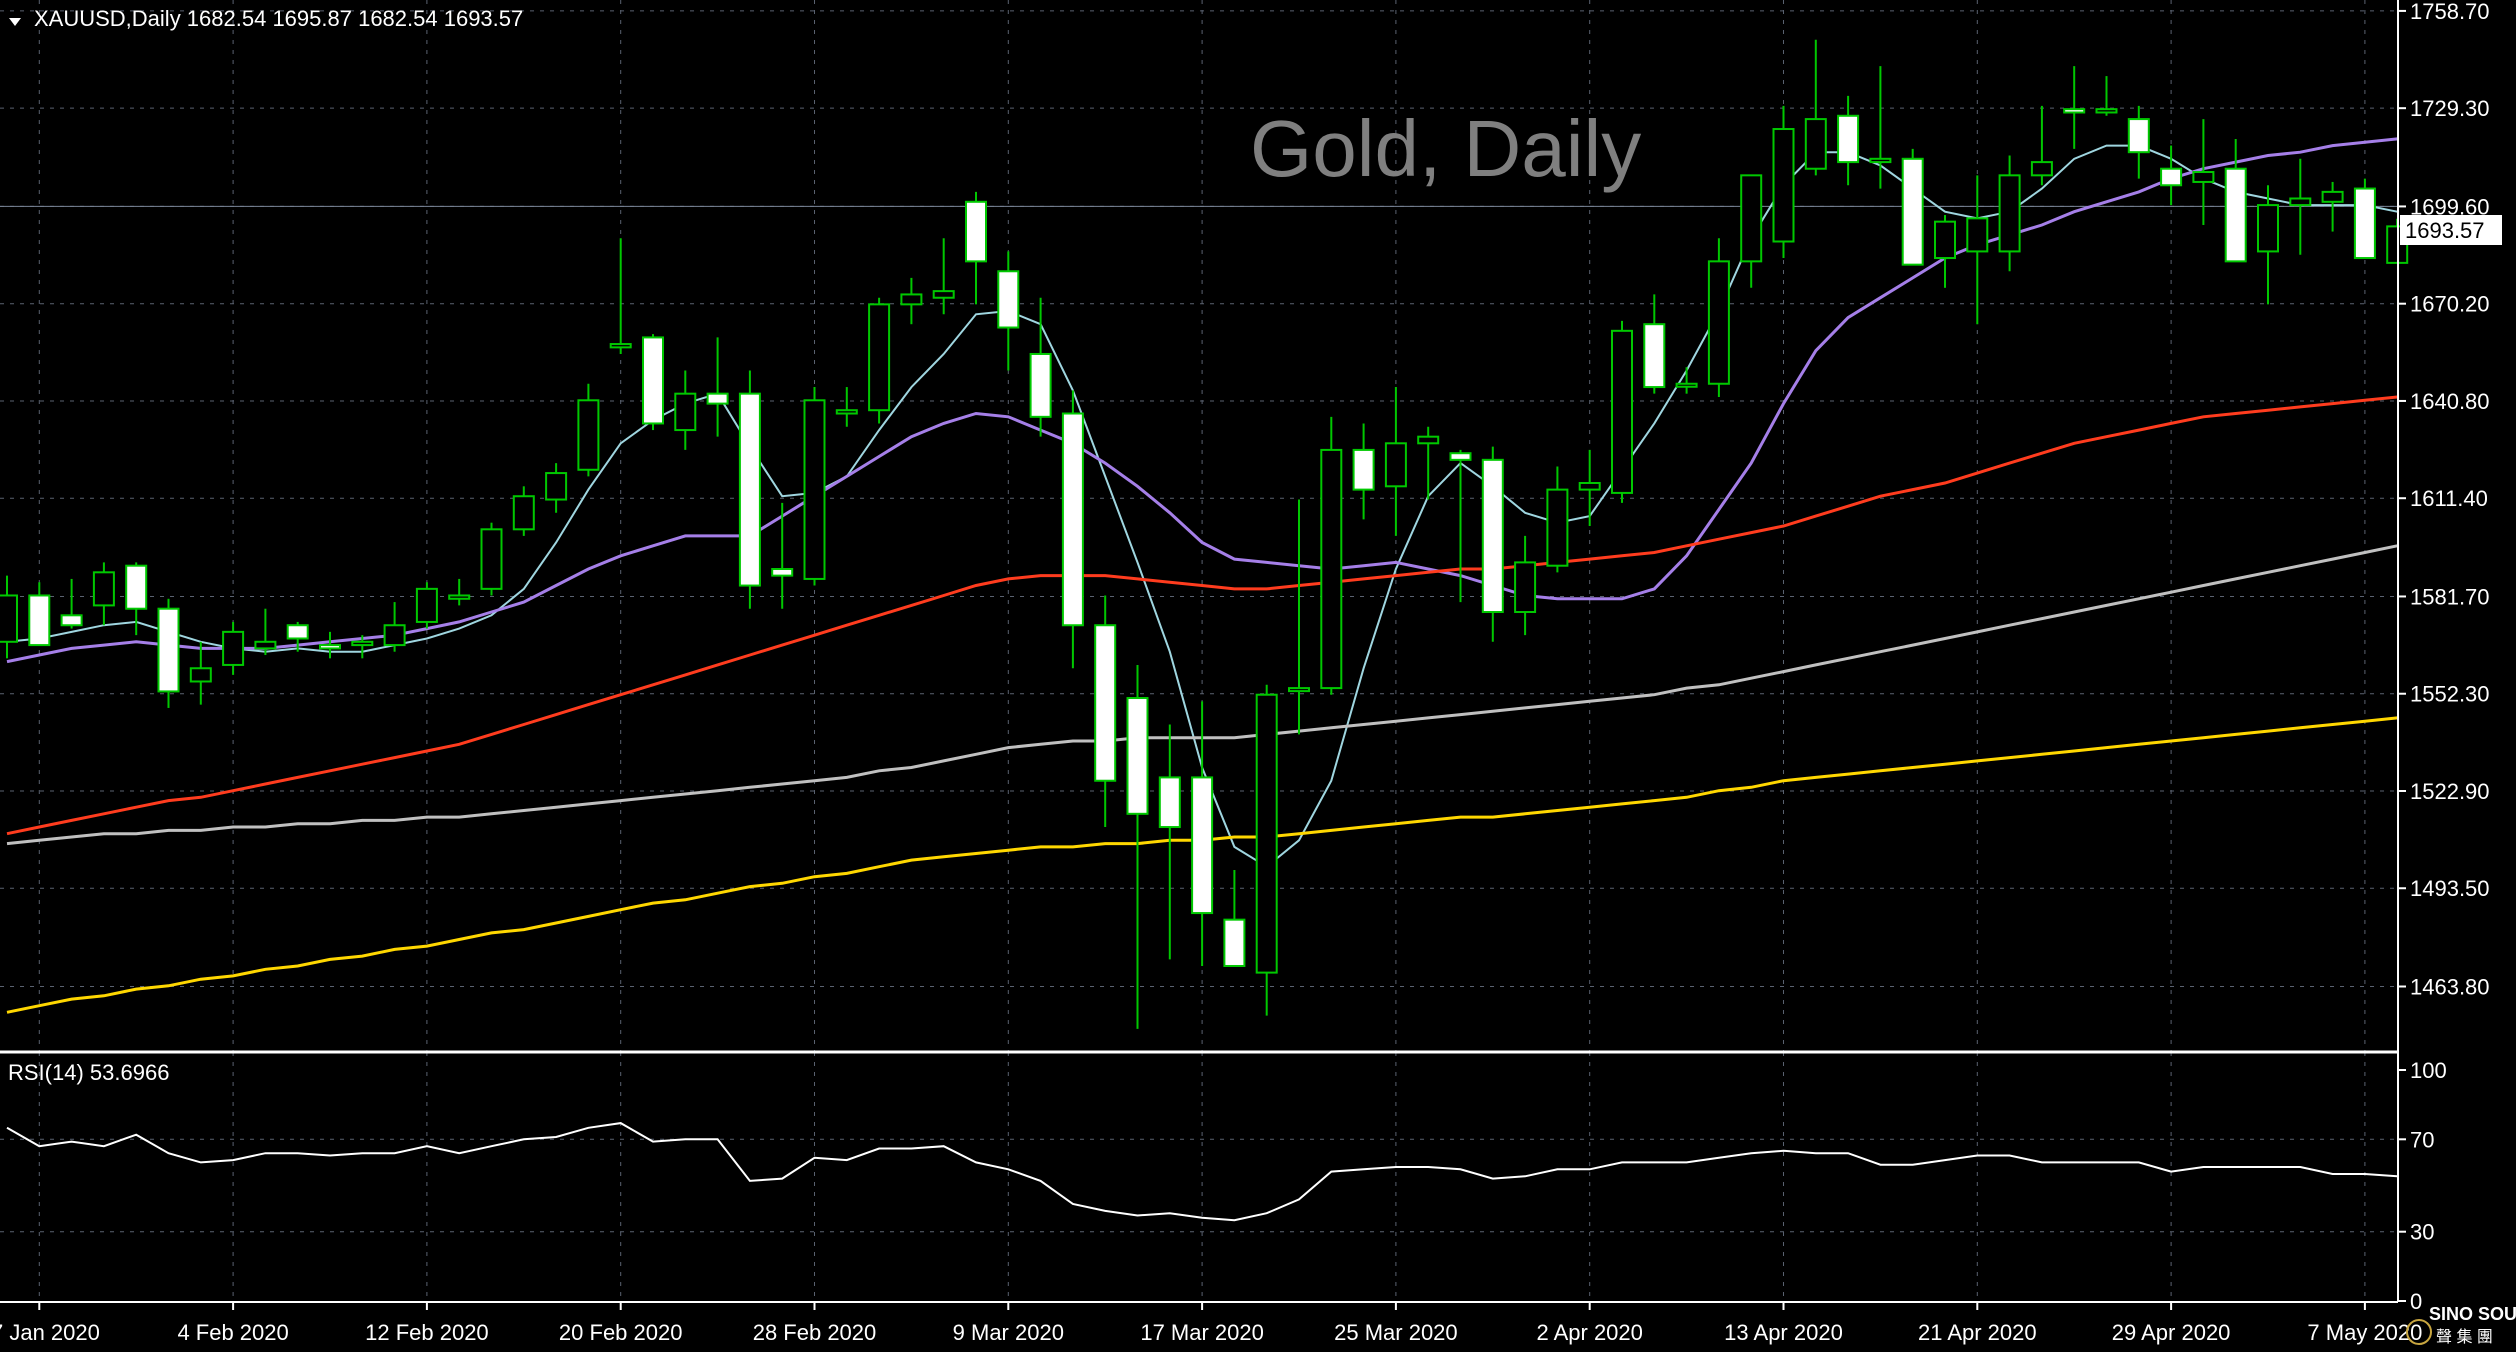 The height and width of the screenshot is (1352, 2516). What do you see at coordinates (2419, 1332) in the screenshot?
I see `logo-icon` at bounding box center [2419, 1332].